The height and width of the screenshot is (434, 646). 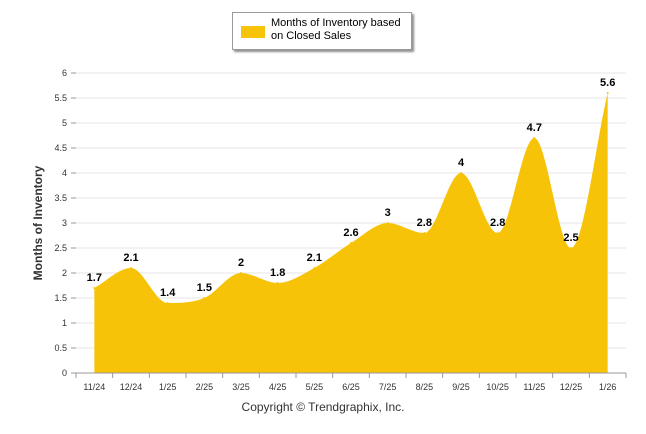 I want to click on x-tick-label: 7/25, so click(x=388, y=387).